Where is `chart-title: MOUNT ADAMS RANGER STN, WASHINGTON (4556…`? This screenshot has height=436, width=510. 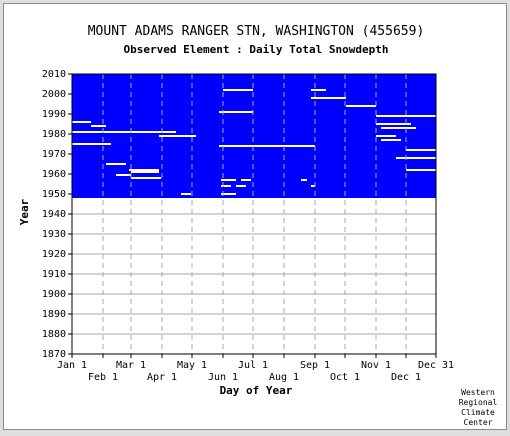 chart-title: MOUNT ADAMS RANGER STN, WASHINGTON (4556… is located at coordinates (256, 31).